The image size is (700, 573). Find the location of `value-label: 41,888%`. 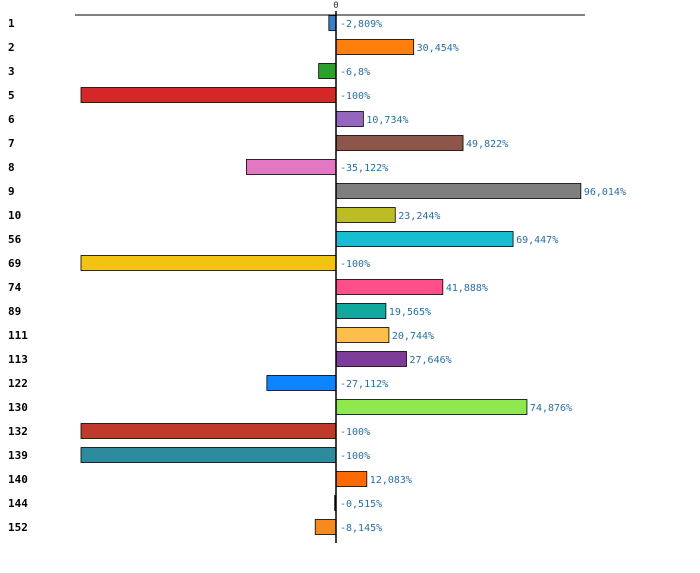

value-label: 41,888% is located at coordinates (467, 288).